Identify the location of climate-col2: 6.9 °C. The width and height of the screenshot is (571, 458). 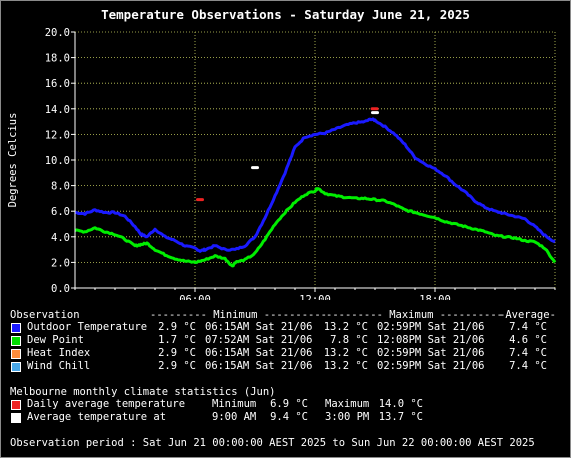
(289, 404).